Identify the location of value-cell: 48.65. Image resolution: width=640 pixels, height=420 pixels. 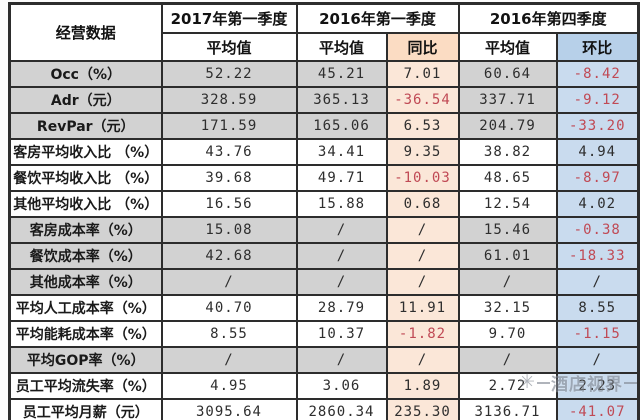
(507, 178).